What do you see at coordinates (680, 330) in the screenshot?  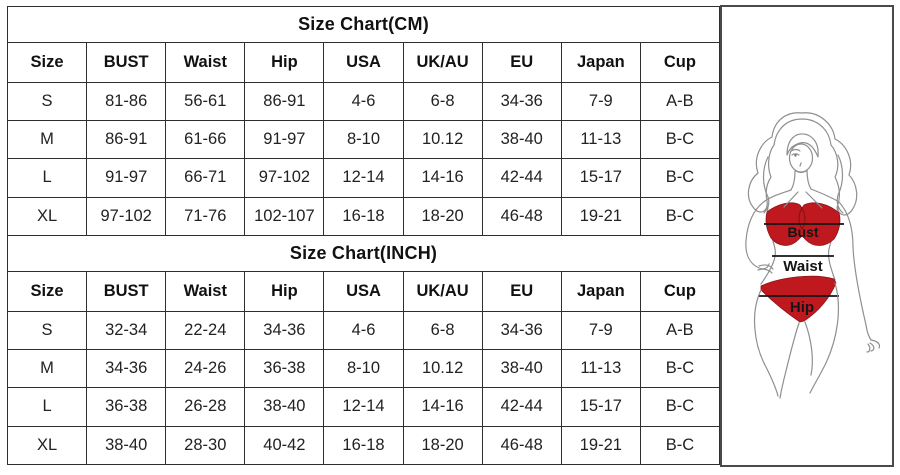 I see `table-cell: A-B` at bounding box center [680, 330].